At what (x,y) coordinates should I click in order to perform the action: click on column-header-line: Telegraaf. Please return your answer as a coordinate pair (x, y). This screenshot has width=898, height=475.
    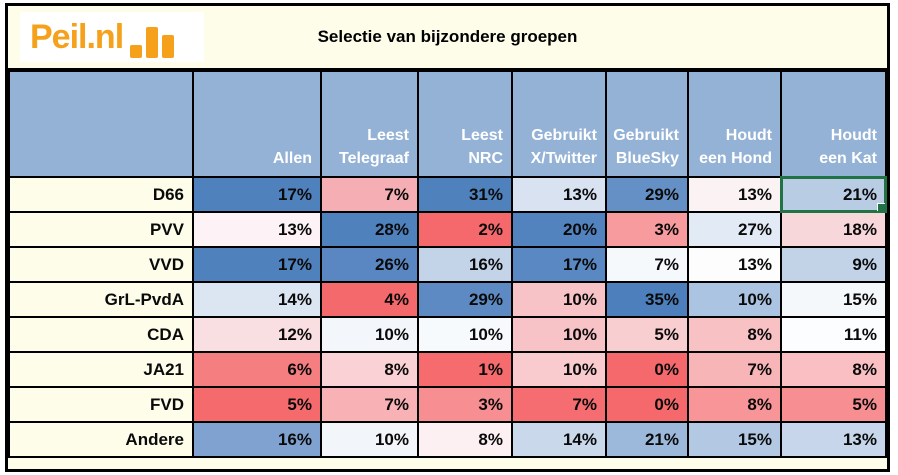
    Looking at the image, I should click on (374, 158).